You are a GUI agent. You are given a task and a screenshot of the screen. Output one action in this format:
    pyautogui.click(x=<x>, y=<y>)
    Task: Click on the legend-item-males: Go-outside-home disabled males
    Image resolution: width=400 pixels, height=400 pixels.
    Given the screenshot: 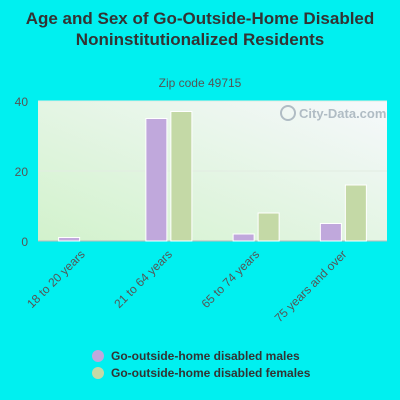 What is the action you would take?
    pyautogui.click(x=201, y=356)
    